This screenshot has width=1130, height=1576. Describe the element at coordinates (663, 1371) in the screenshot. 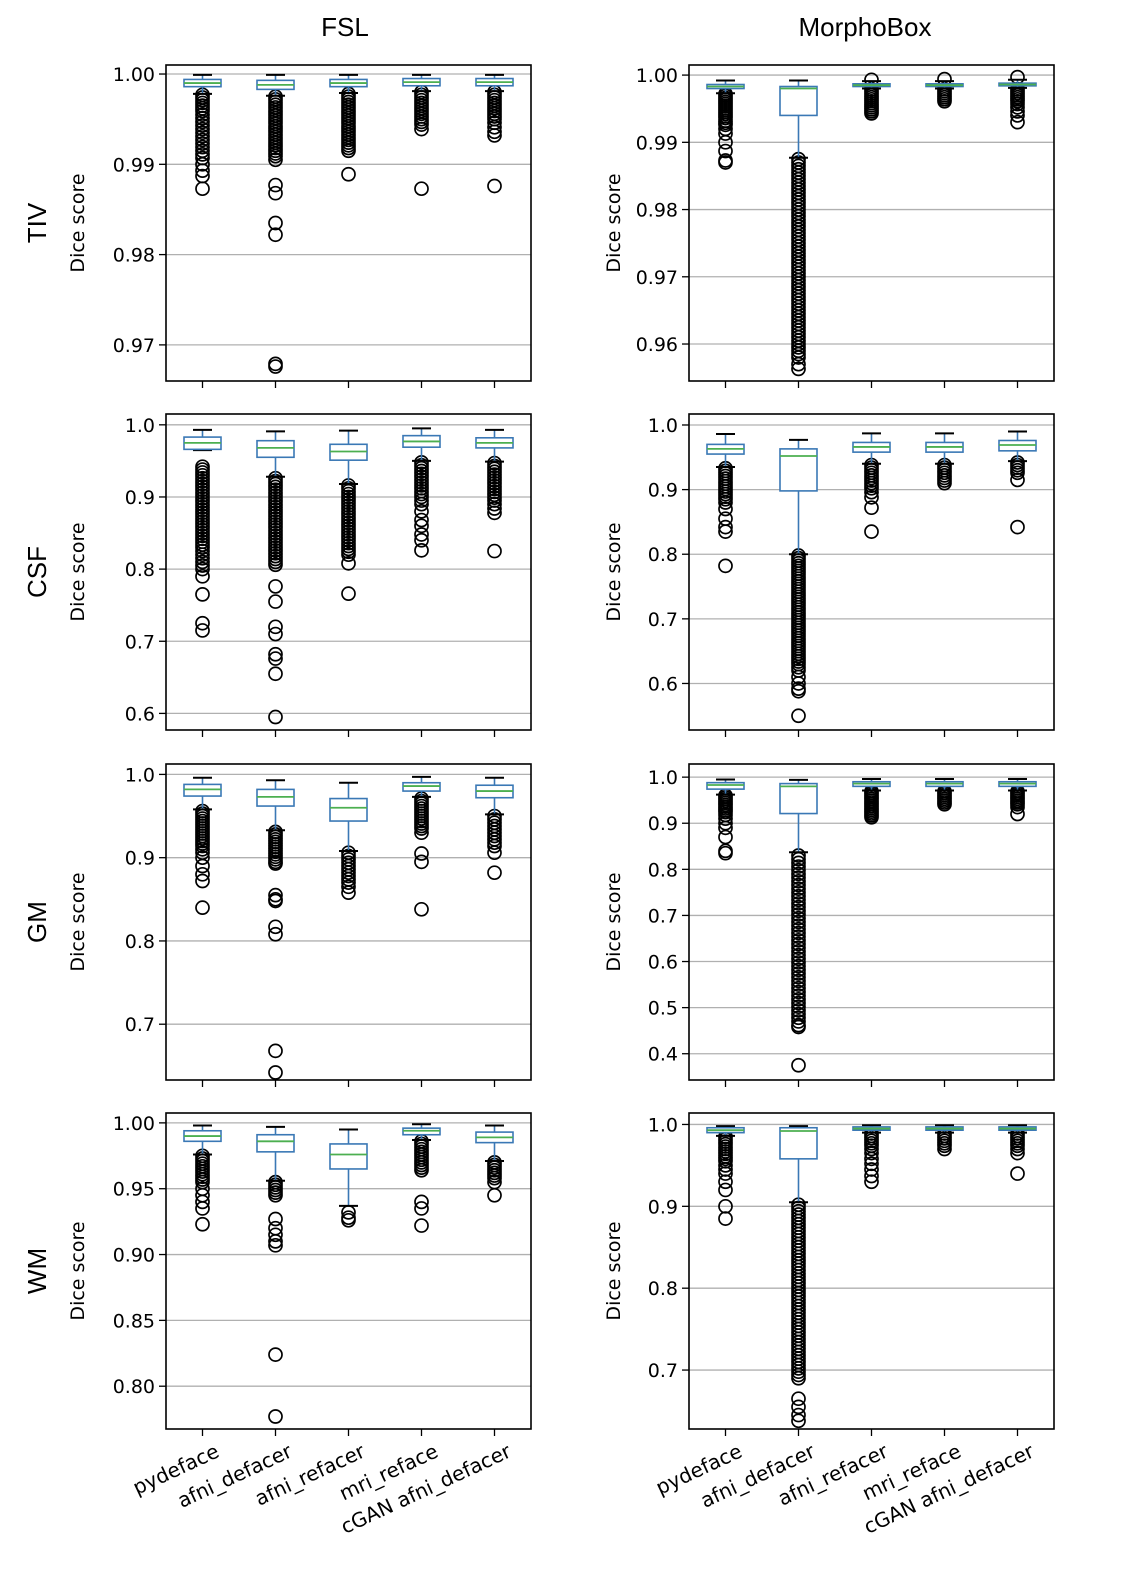

I see `y-tick-label: 0.7` at that location.